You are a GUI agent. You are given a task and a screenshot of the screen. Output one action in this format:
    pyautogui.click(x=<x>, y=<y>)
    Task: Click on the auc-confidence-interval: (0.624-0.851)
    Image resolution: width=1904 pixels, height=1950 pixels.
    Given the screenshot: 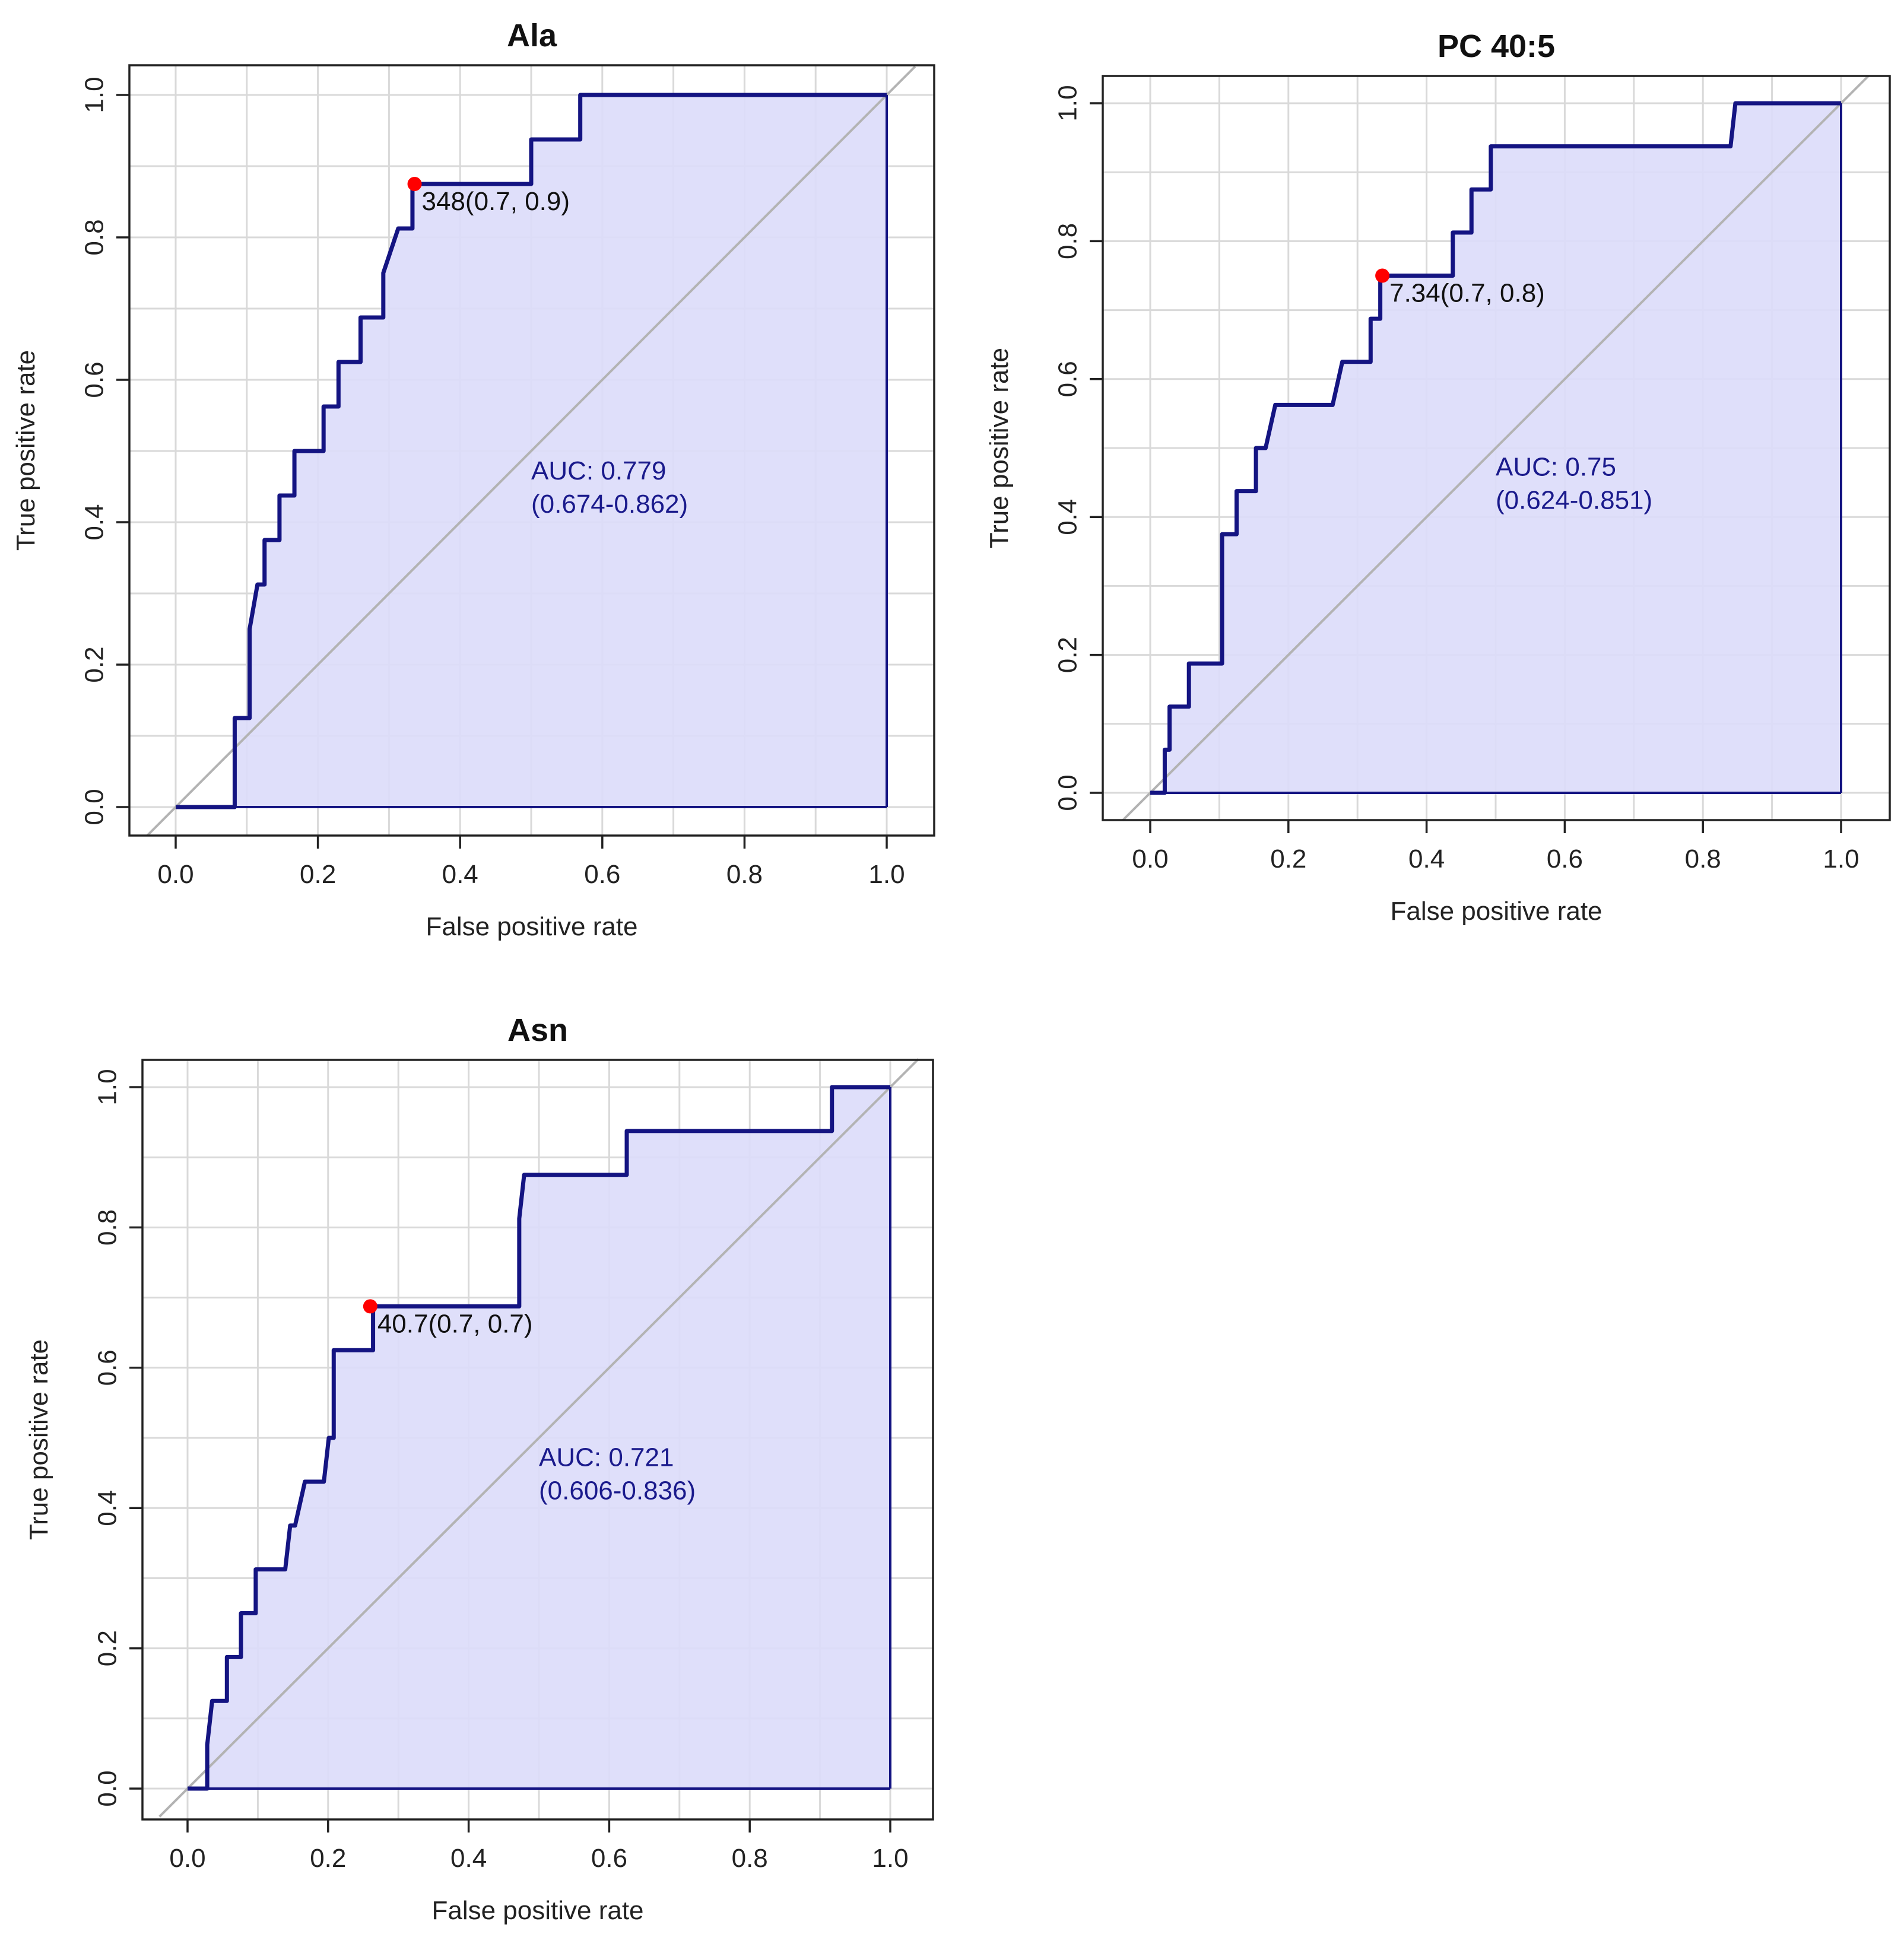 What is the action you would take?
    pyautogui.click(x=1574, y=500)
    